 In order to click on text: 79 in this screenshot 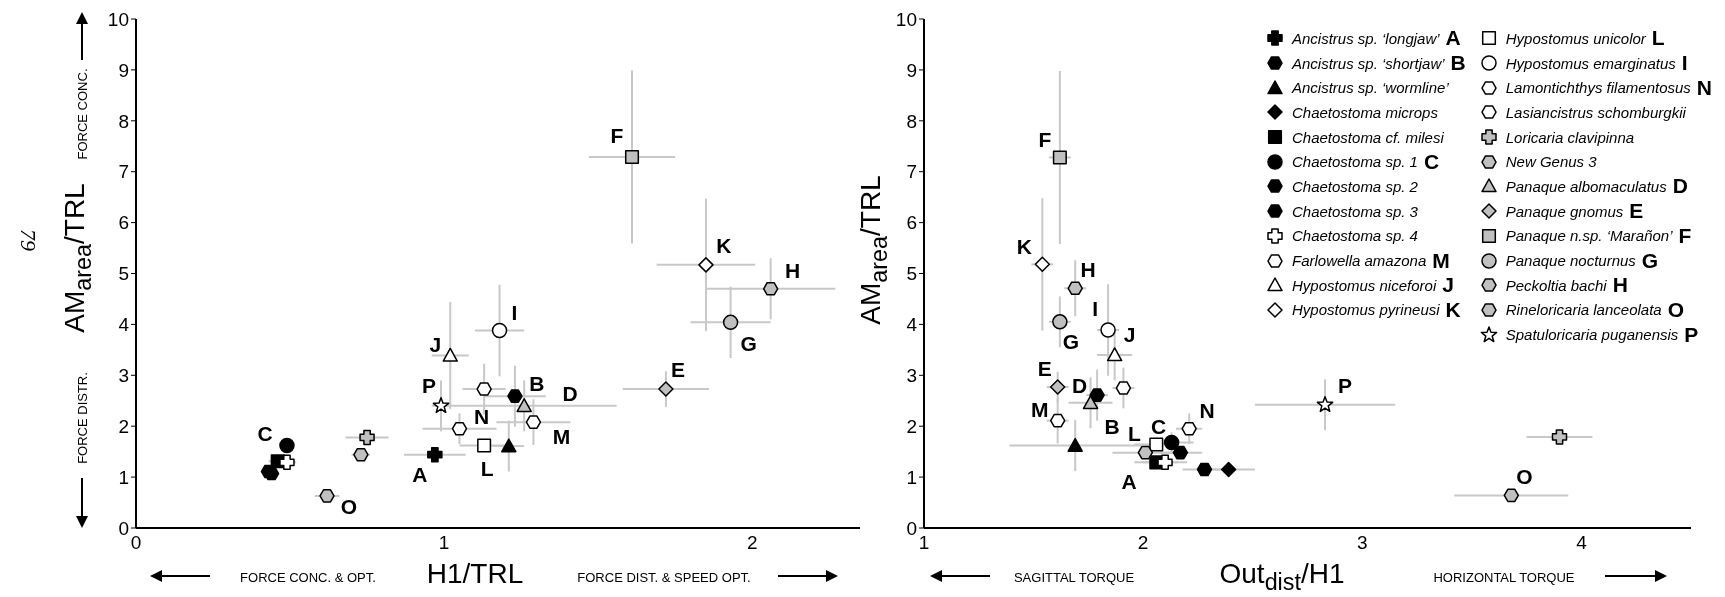, I will do `click(28, 240)`.